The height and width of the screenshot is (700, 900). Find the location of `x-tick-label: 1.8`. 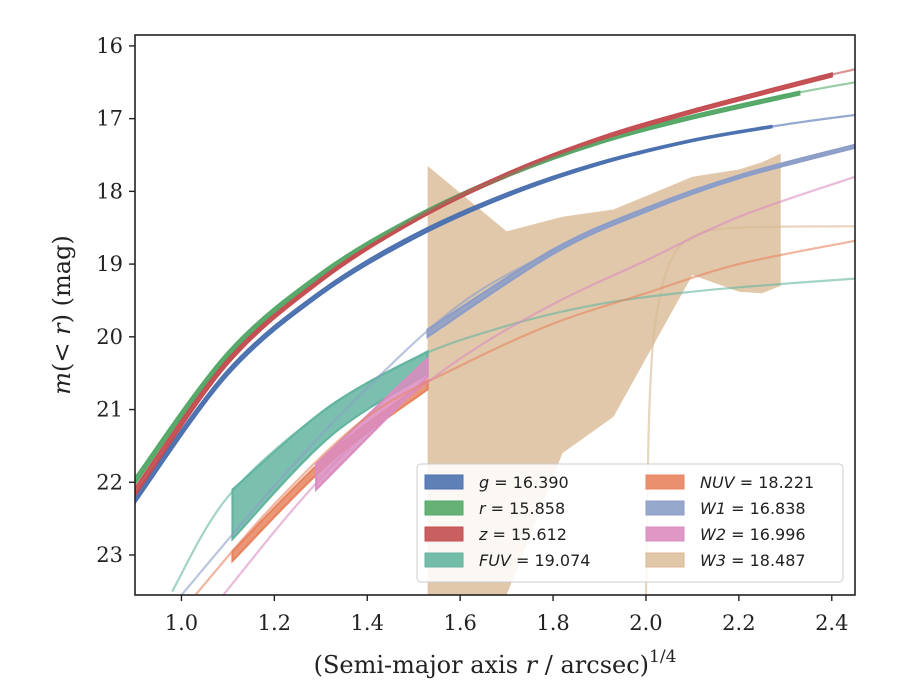

x-tick-label: 1.8 is located at coordinates (552, 623).